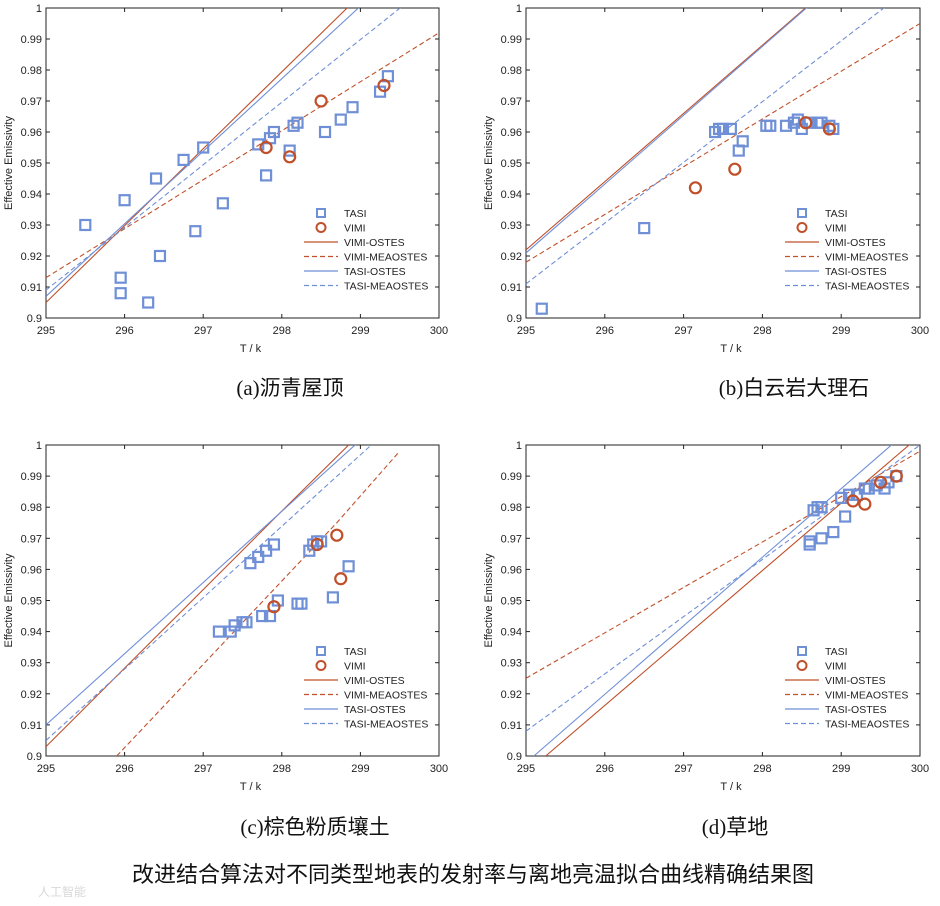  Describe the element at coordinates (511, 164) in the screenshot. I see `panel-b-ytick-label: 0.95` at that location.